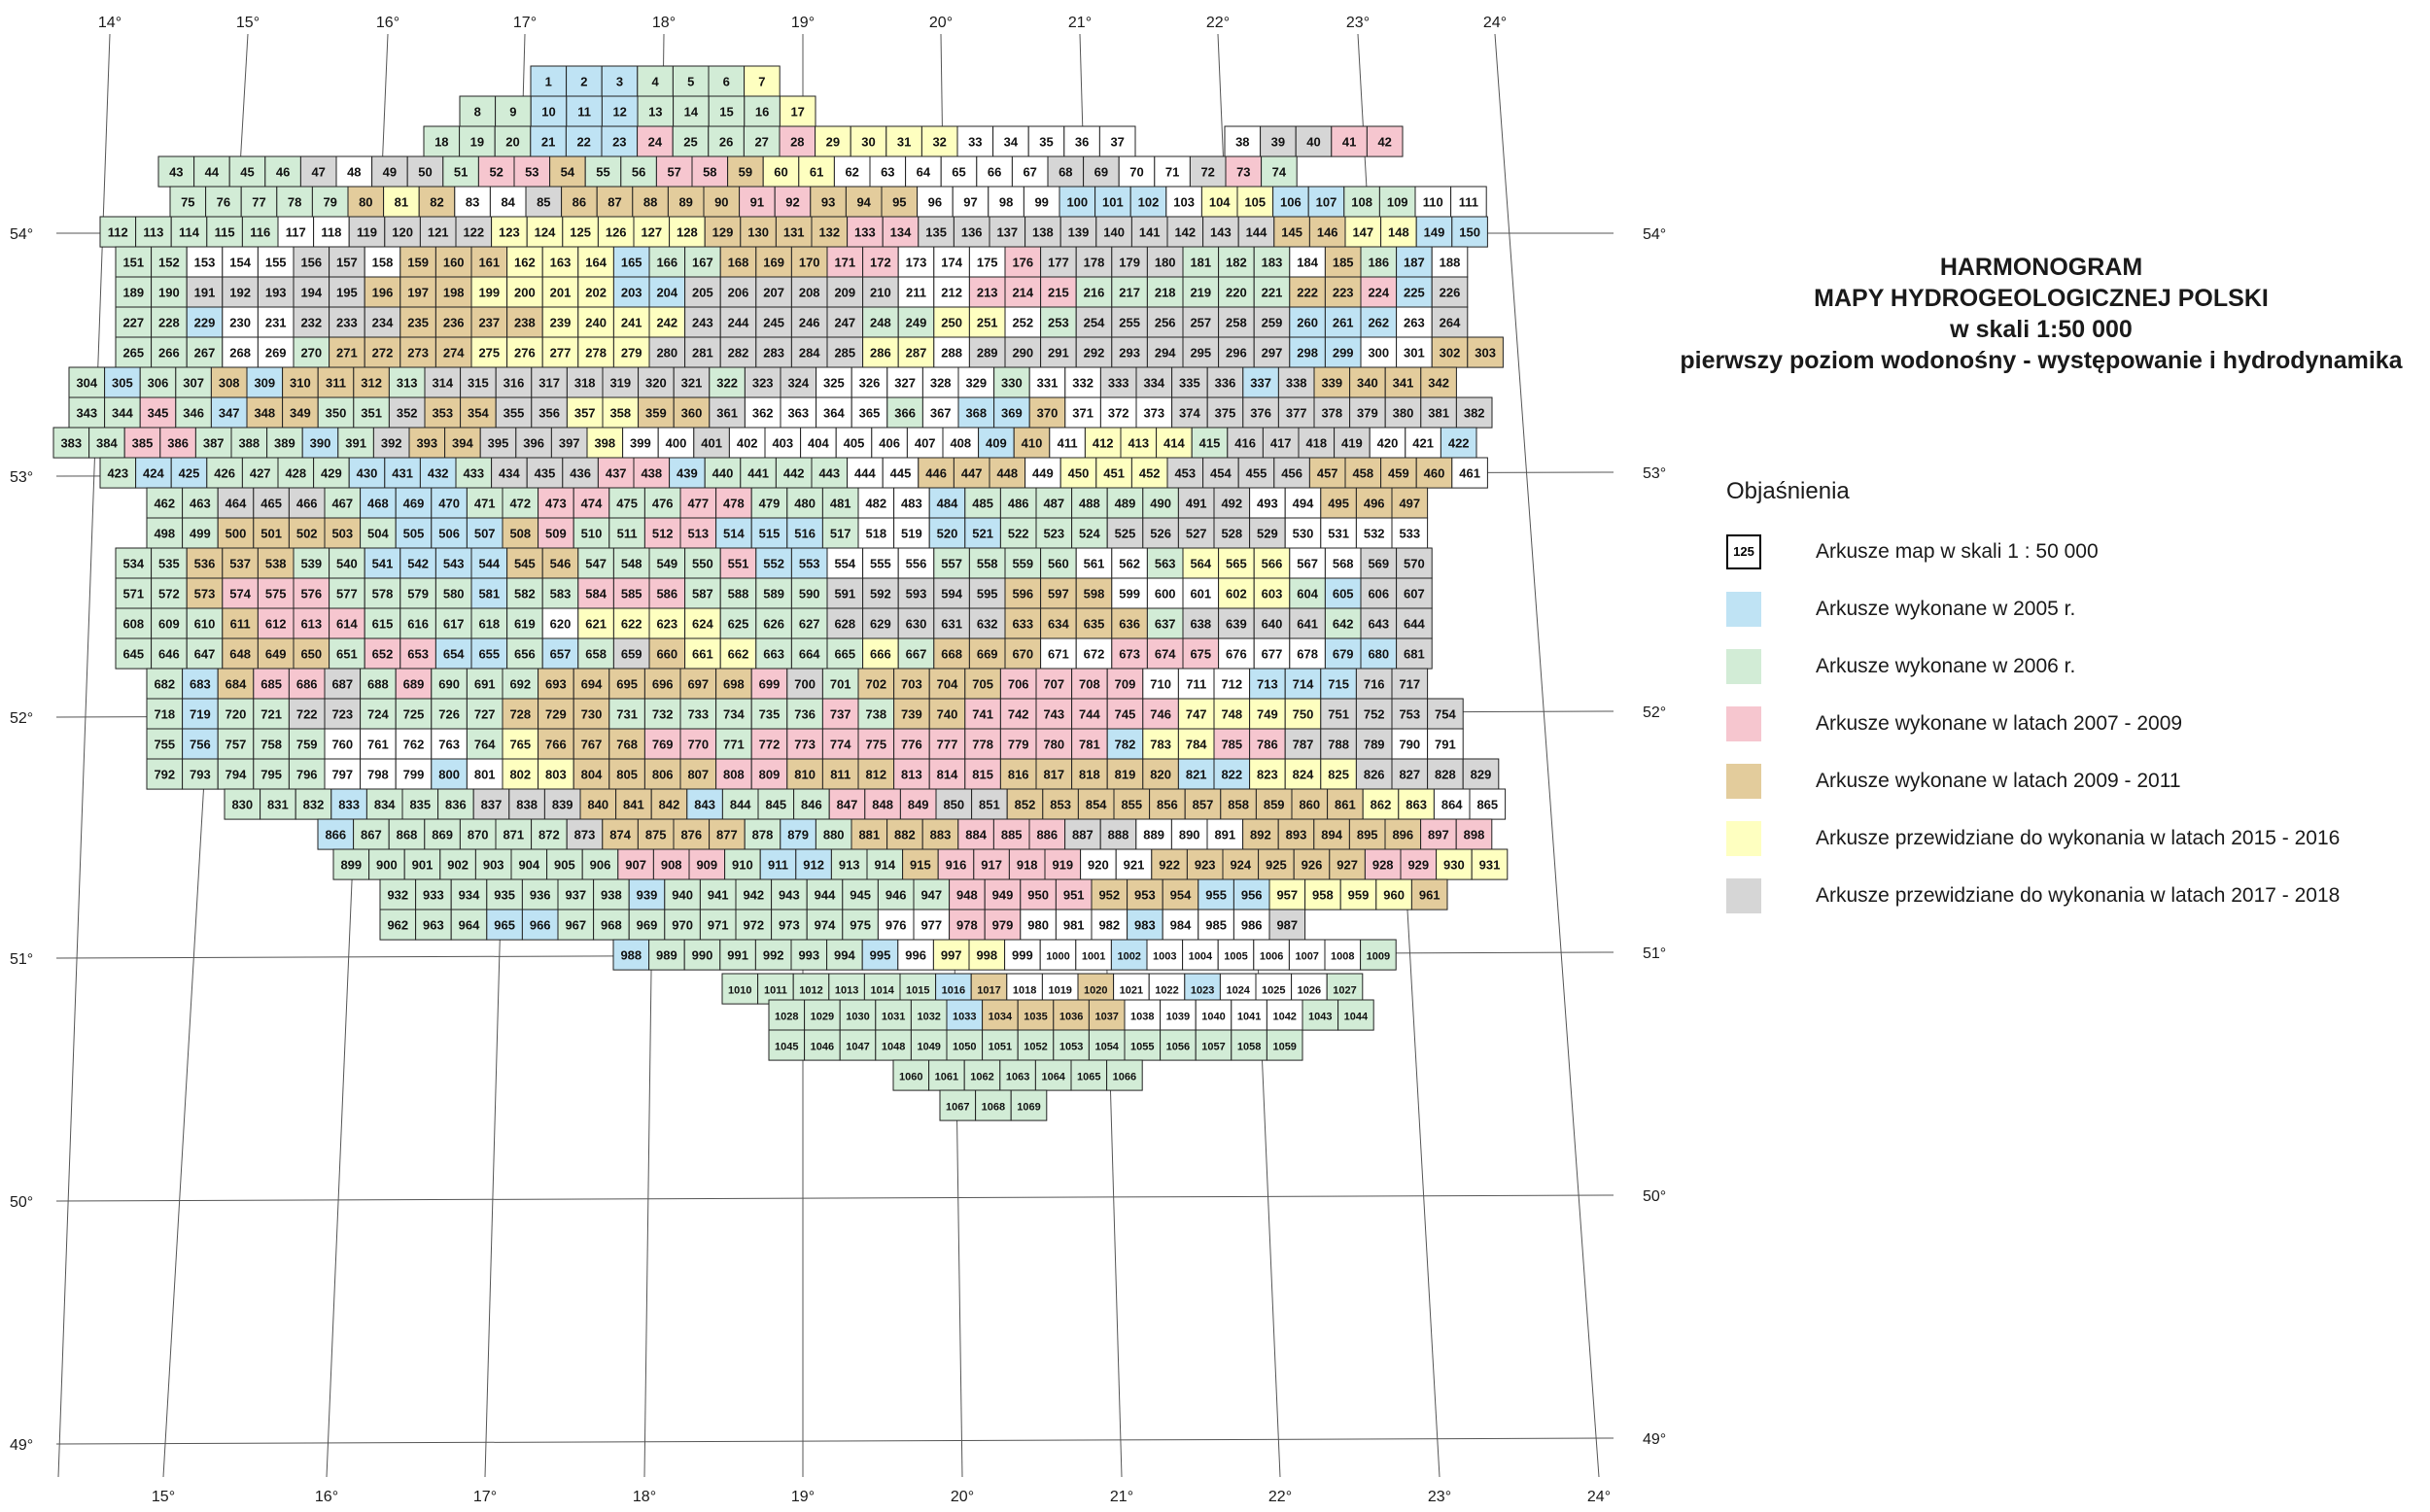 This screenshot has height=1512, width=2430. What do you see at coordinates (1236, 563) in the screenshot?
I see `map-sheet: 565` at bounding box center [1236, 563].